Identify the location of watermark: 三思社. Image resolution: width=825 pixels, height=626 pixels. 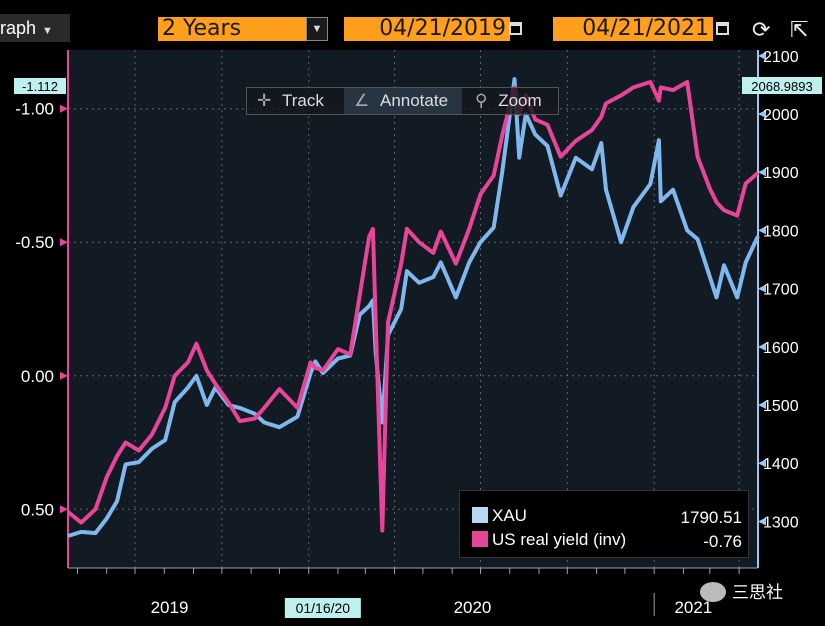
(741, 590).